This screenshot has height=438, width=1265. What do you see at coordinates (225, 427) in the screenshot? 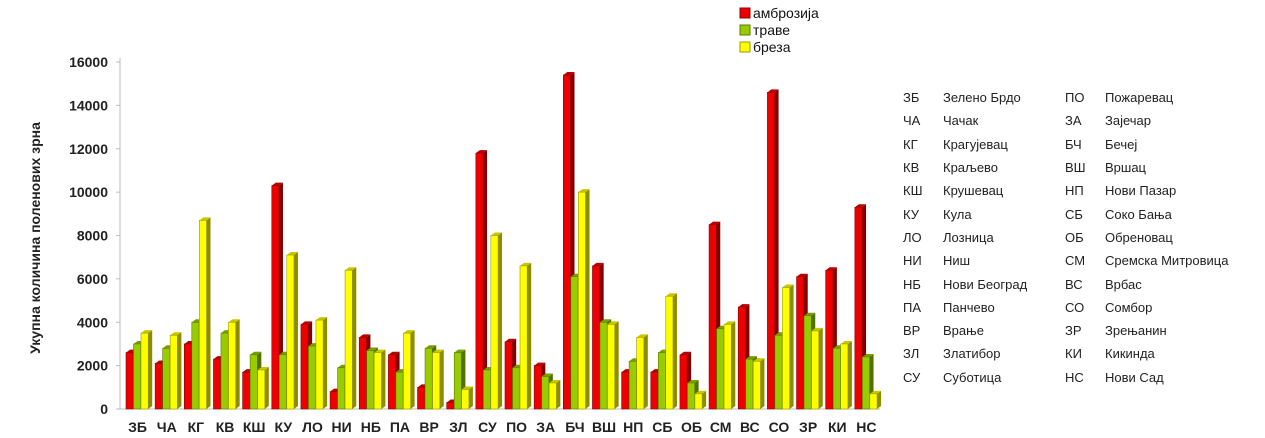
I see `x-tick-label: КВ` at bounding box center [225, 427].